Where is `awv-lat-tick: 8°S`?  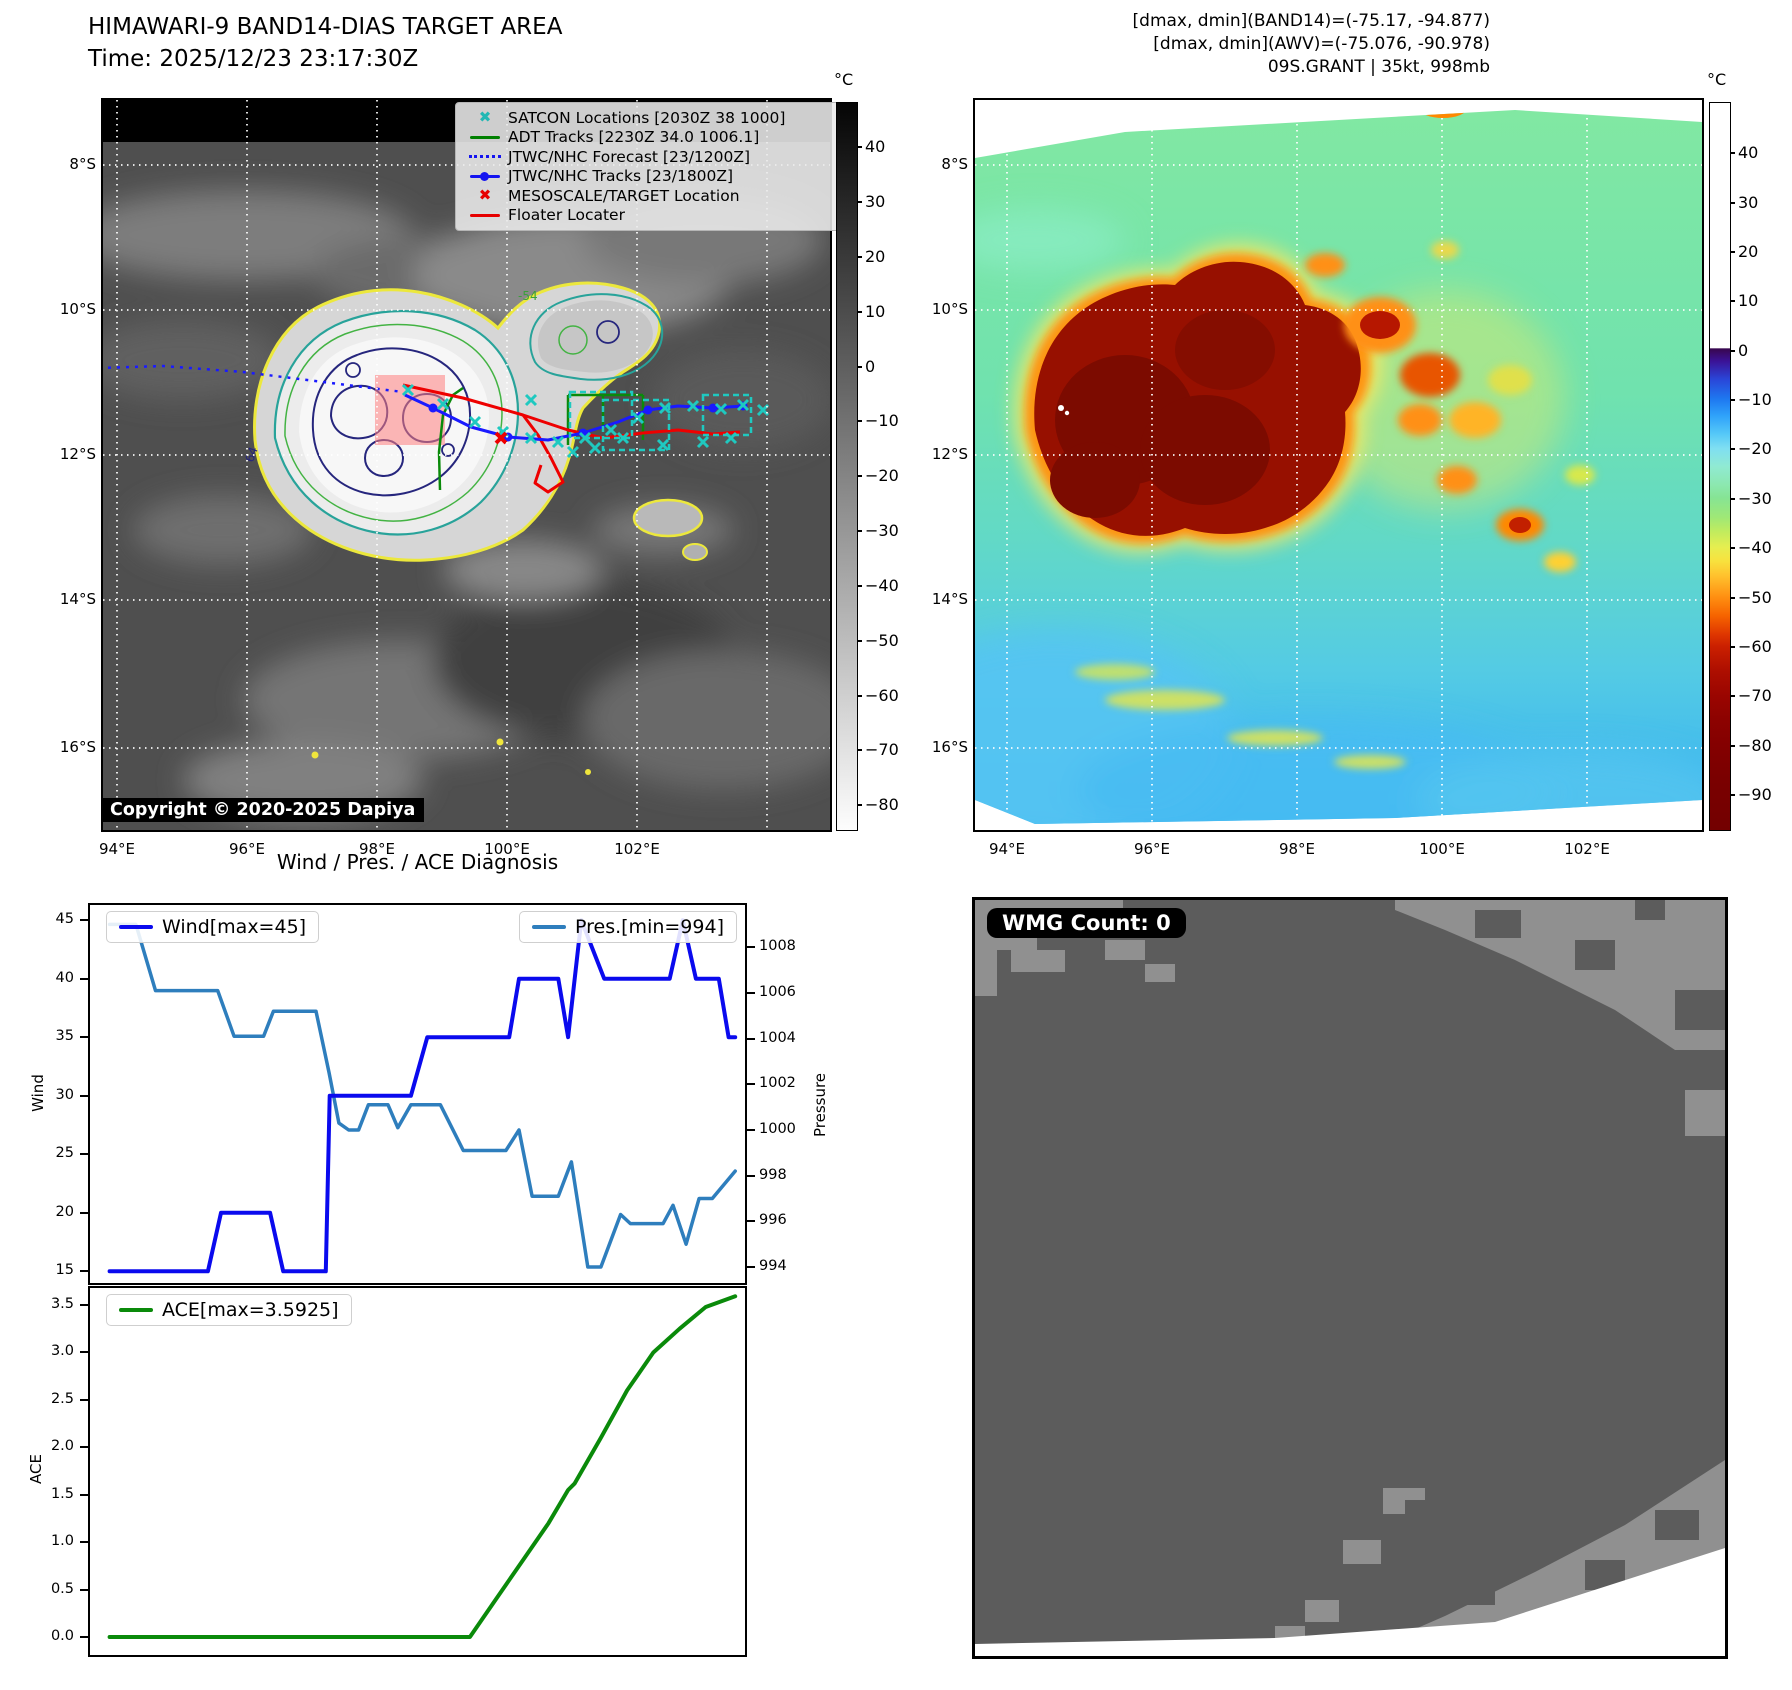
awv-lat-tick: 8°S is located at coordinates (954, 164).